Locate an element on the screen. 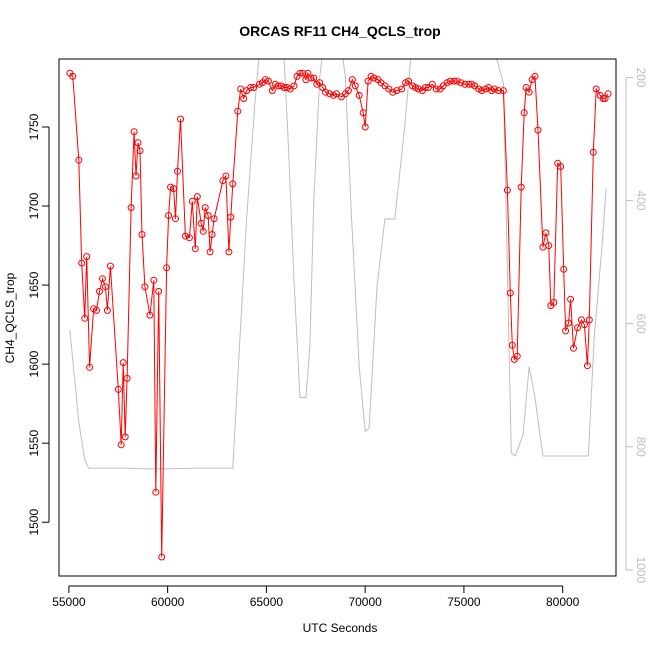 This screenshot has height=650, width=650. y2-tick-label: 200 is located at coordinates (641, 77).